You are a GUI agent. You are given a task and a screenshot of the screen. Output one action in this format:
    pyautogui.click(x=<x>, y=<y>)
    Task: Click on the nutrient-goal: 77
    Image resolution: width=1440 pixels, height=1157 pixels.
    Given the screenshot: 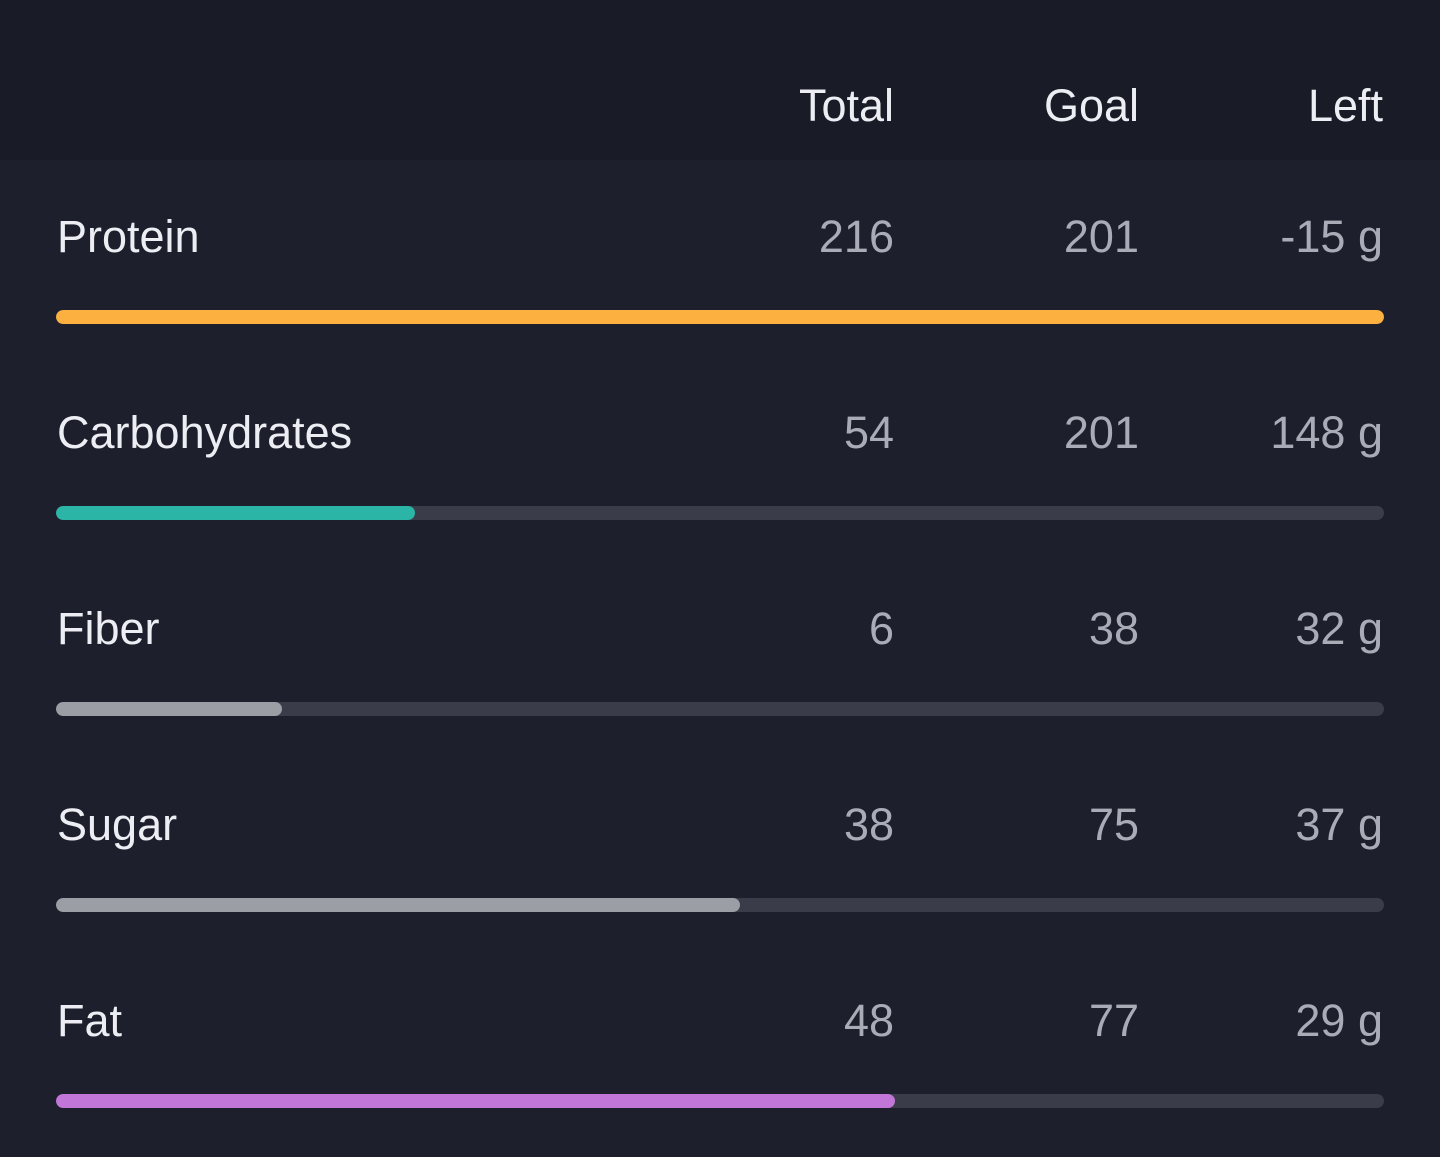 What is the action you would take?
    pyautogui.click(x=1113, y=1020)
    